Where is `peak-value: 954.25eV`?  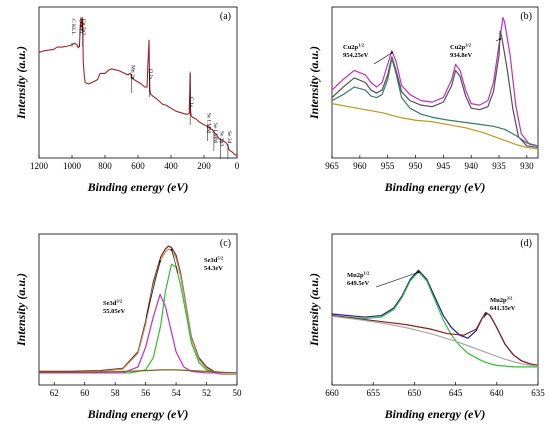
peak-value: 954.25eV is located at coordinates (356, 55).